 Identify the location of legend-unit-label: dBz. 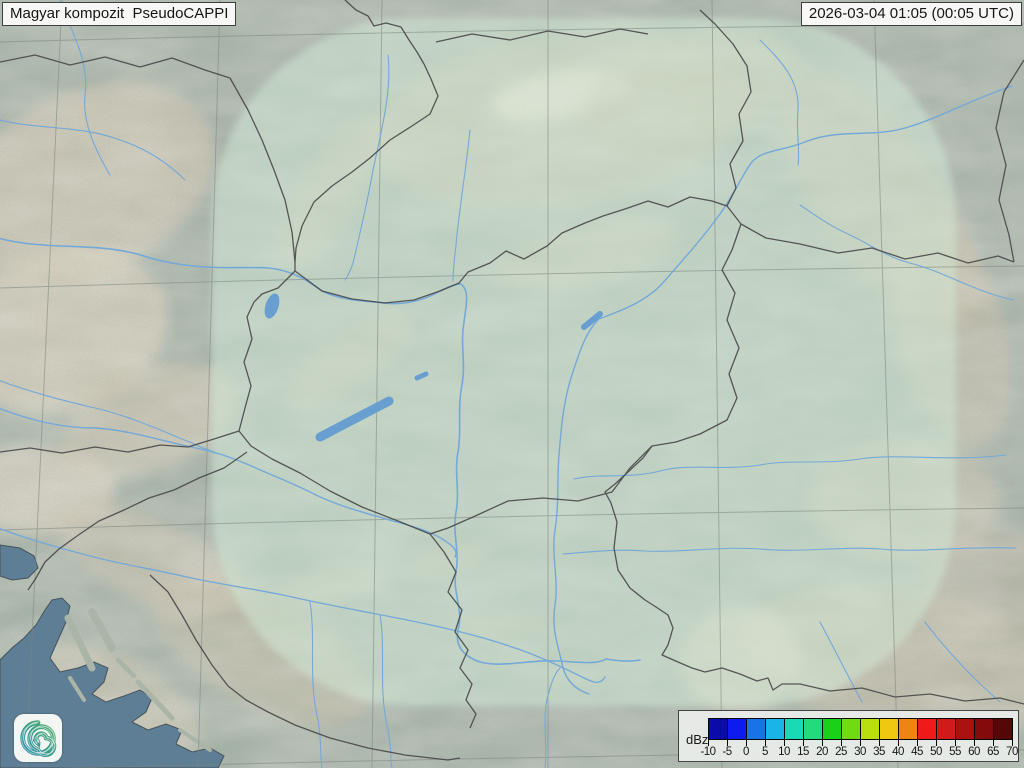
(697, 739).